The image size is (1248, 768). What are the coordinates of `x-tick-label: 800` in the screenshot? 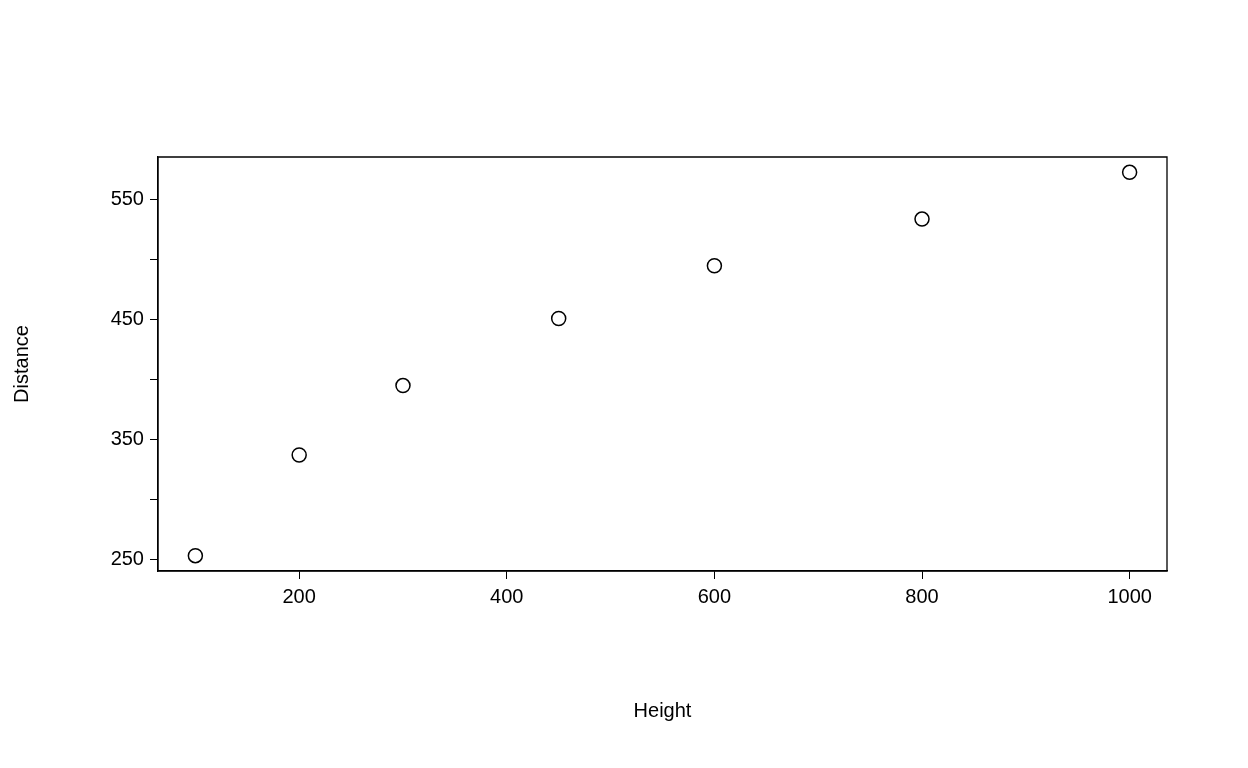 It's located at (922, 595).